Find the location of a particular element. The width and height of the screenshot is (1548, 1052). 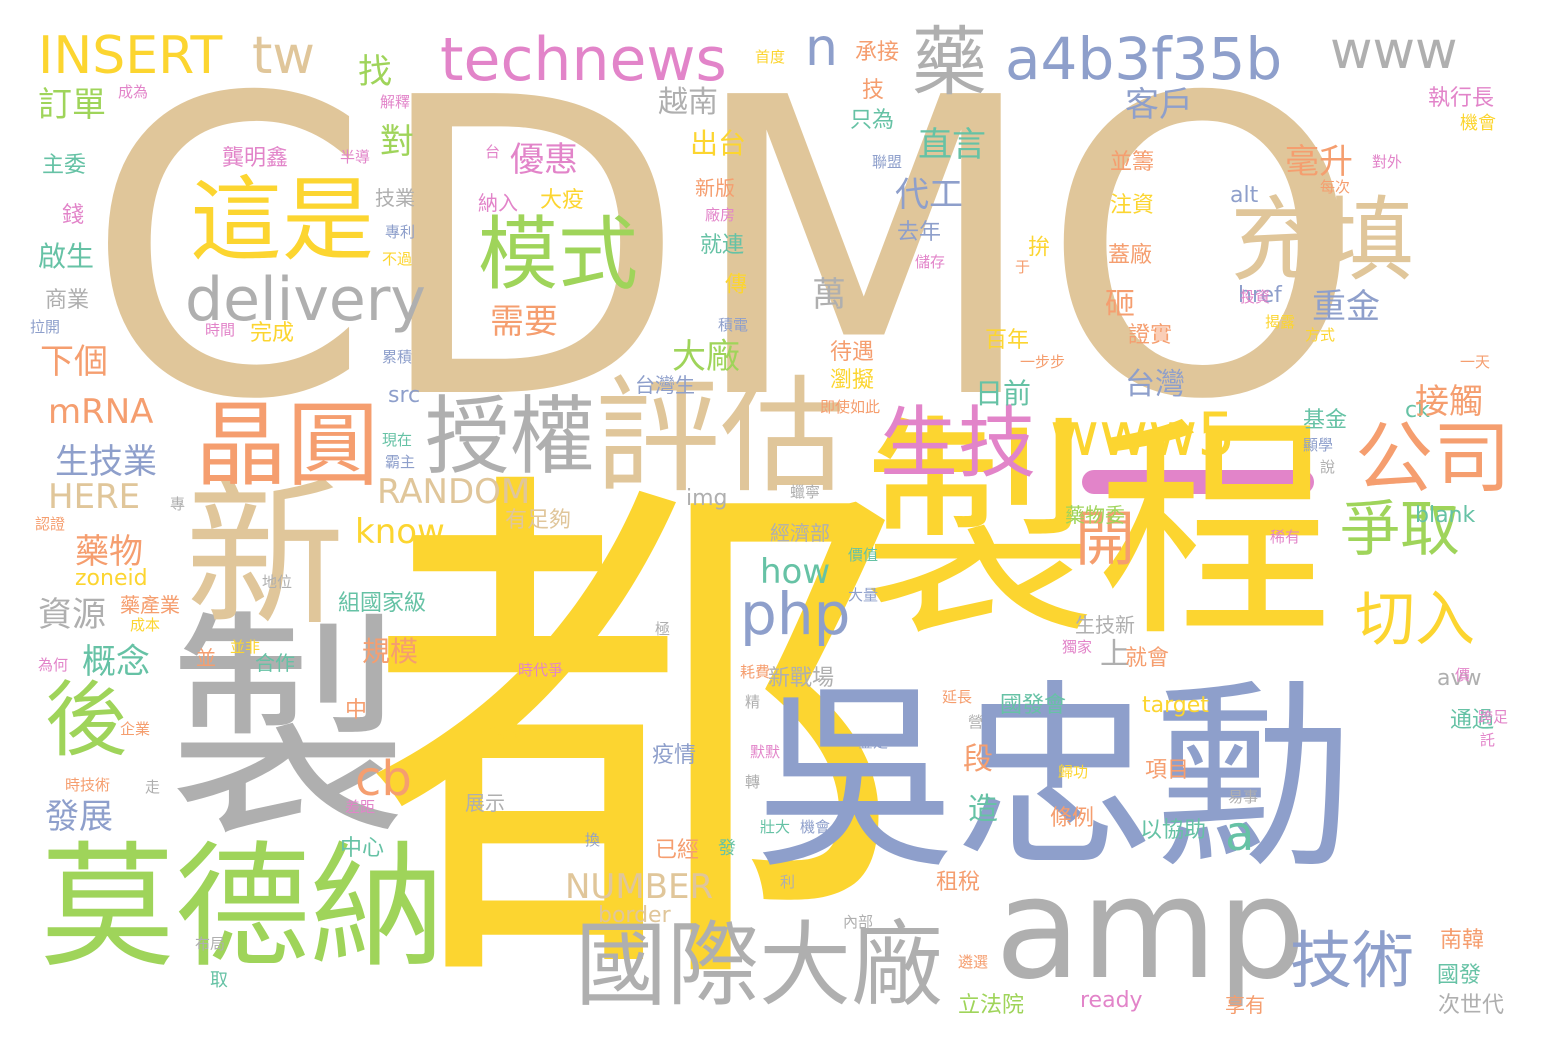

cloud-word: 經濟部 is located at coordinates (800, 533).